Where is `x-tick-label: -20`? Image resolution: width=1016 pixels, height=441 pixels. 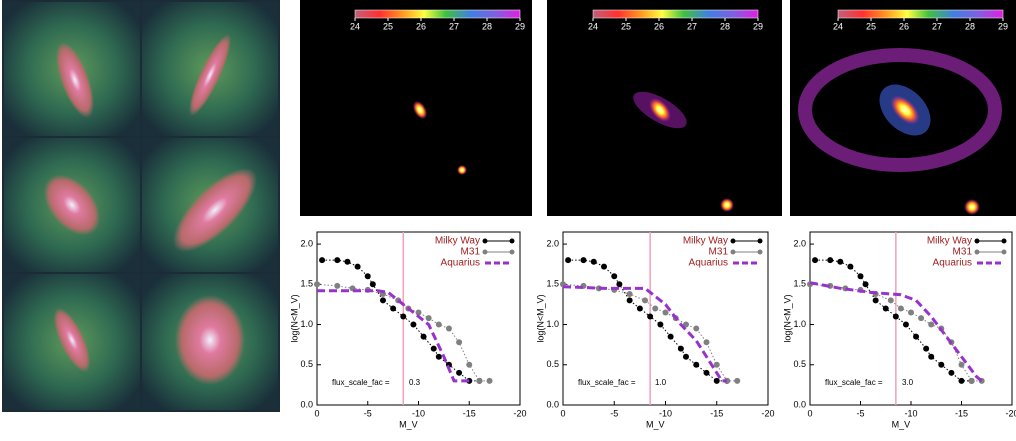 x-tick-label: -20 is located at coordinates (519, 413).